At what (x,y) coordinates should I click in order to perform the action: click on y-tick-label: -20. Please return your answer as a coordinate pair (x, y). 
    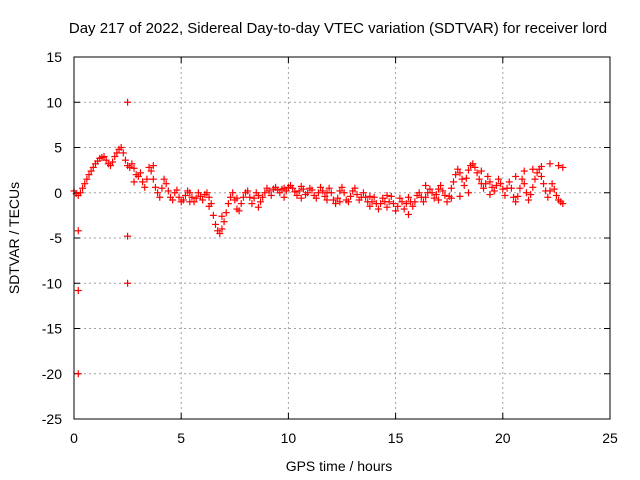
    Looking at the image, I should click on (52, 374).